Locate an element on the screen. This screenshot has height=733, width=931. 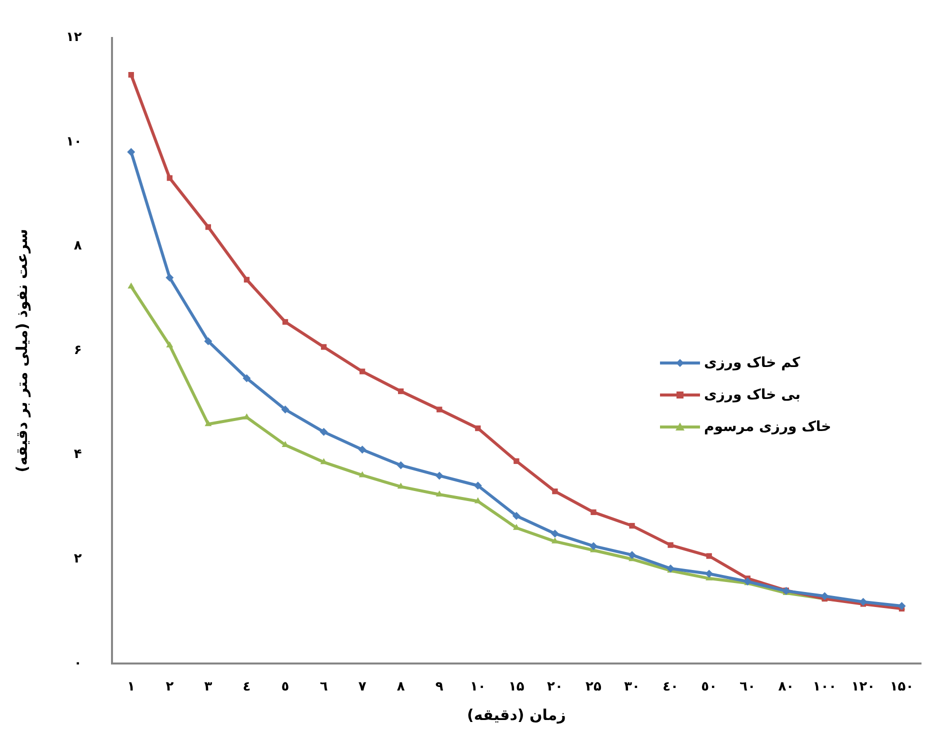
y-tick-label: ۶ is located at coordinates (78, 350).